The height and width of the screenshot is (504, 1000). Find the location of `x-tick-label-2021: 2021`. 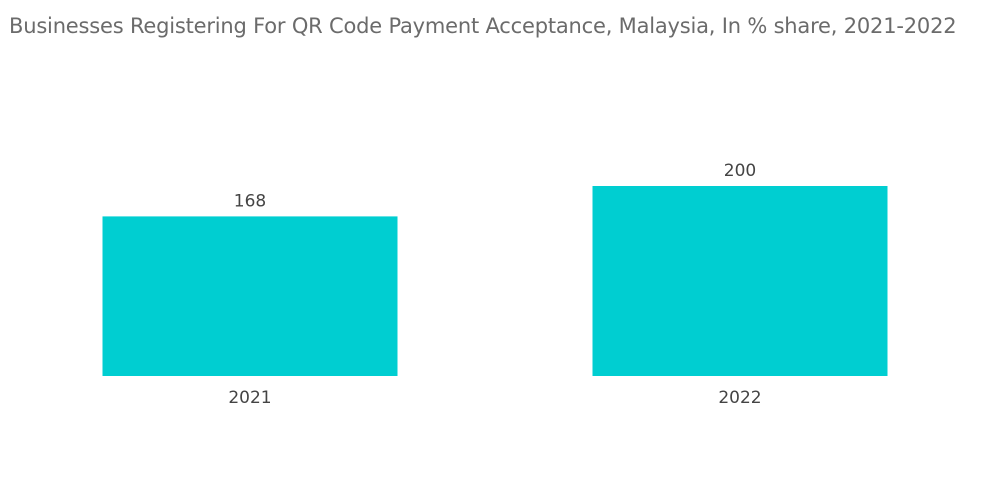

x-tick-label-2021: 2021 is located at coordinates (249, 398).